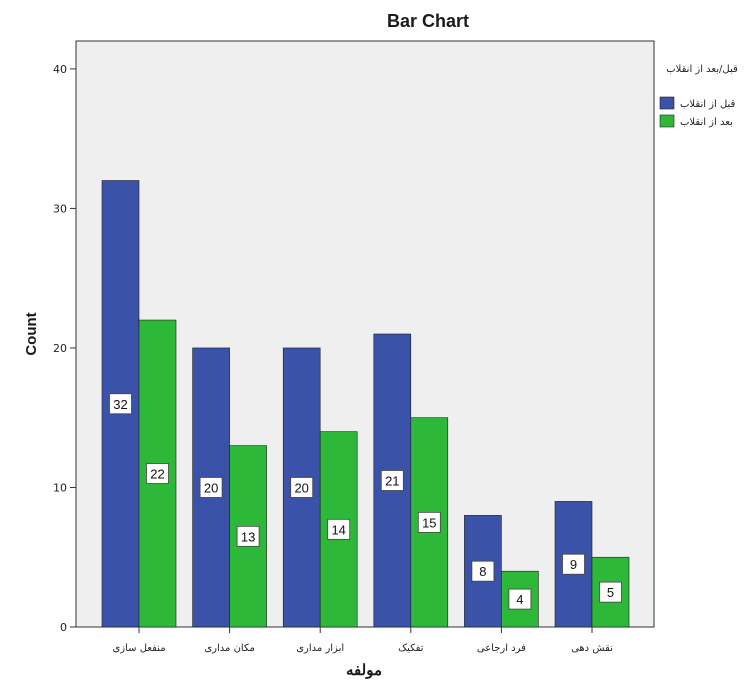  What do you see at coordinates (320, 648) in the screenshot?
I see `x-tick-label: ابزار مداری` at bounding box center [320, 648].